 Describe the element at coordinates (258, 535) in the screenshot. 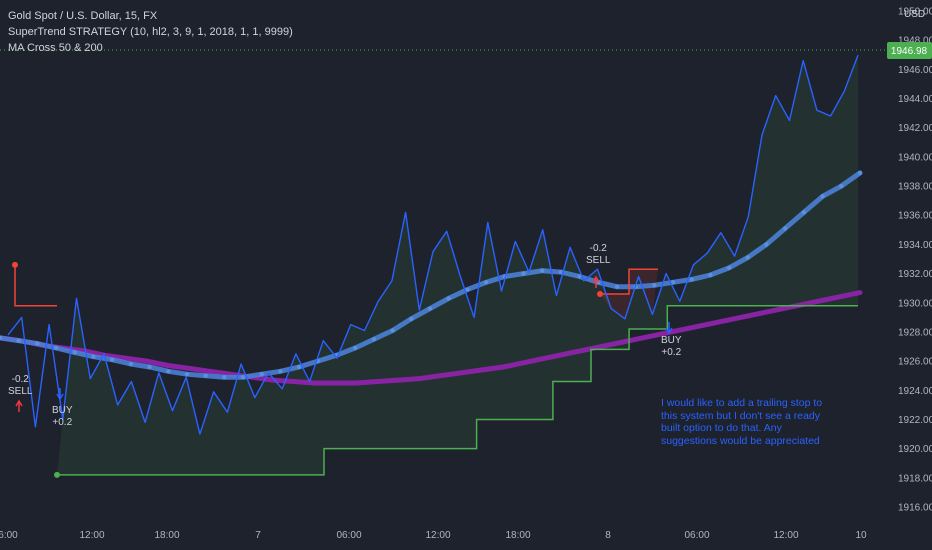

I see `x-tick-label: 7` at that location.